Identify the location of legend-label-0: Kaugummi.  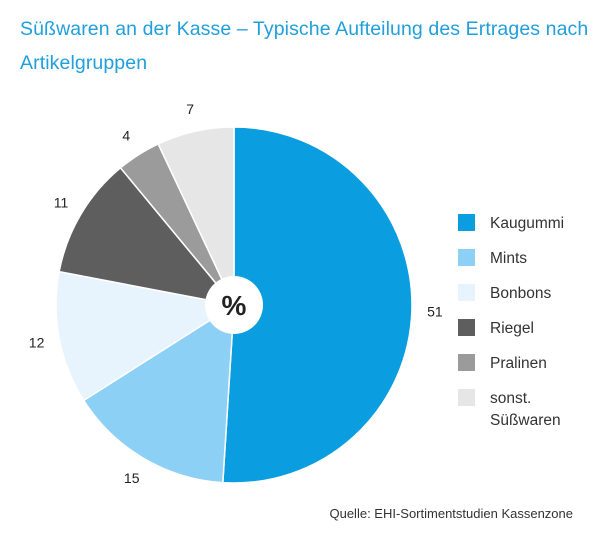
(527, 223).